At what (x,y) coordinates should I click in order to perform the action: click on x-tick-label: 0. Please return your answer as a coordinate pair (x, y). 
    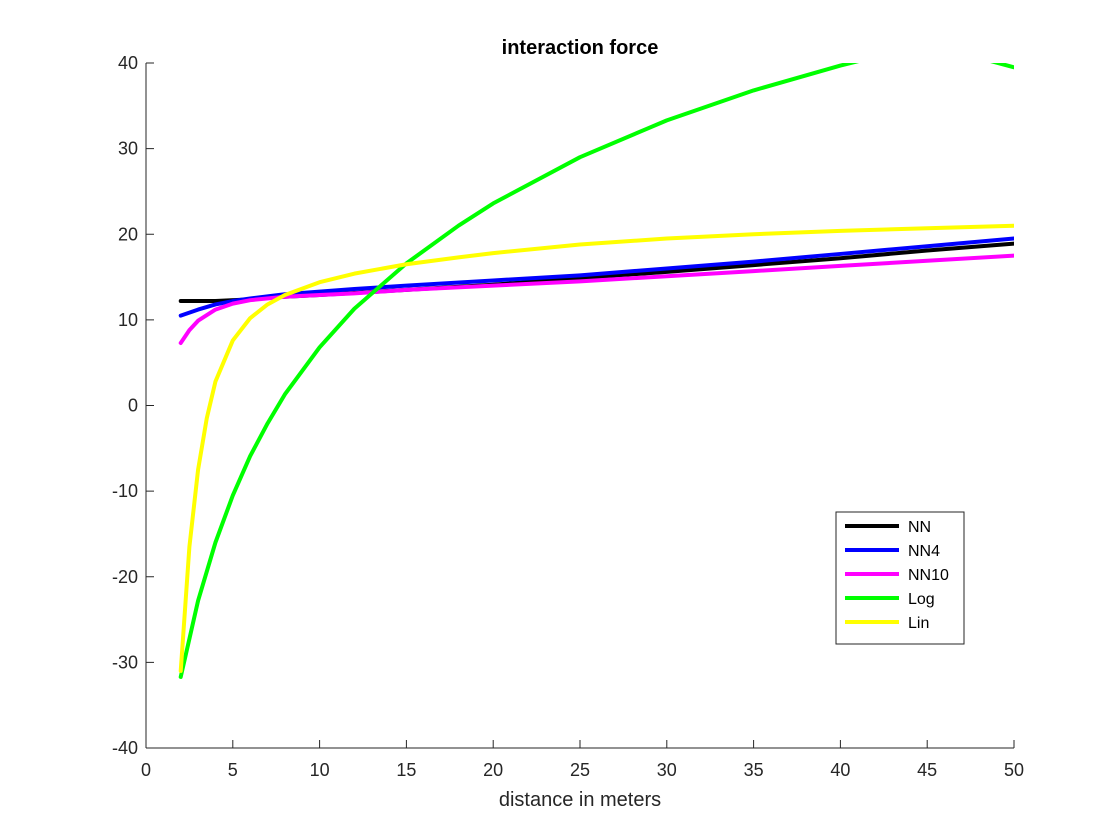
    Looking at the image, I should click on (146, 770).